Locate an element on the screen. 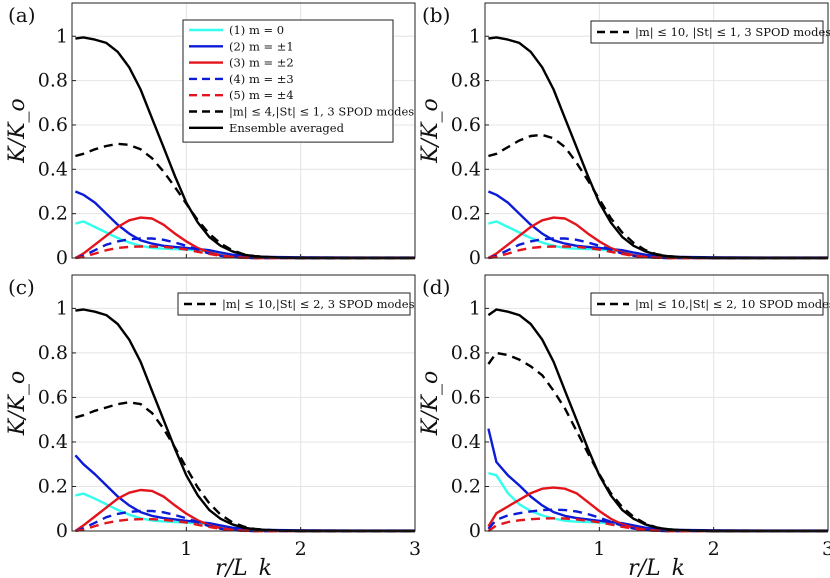  panel-label: (c) is located at coordinates (21, 287).